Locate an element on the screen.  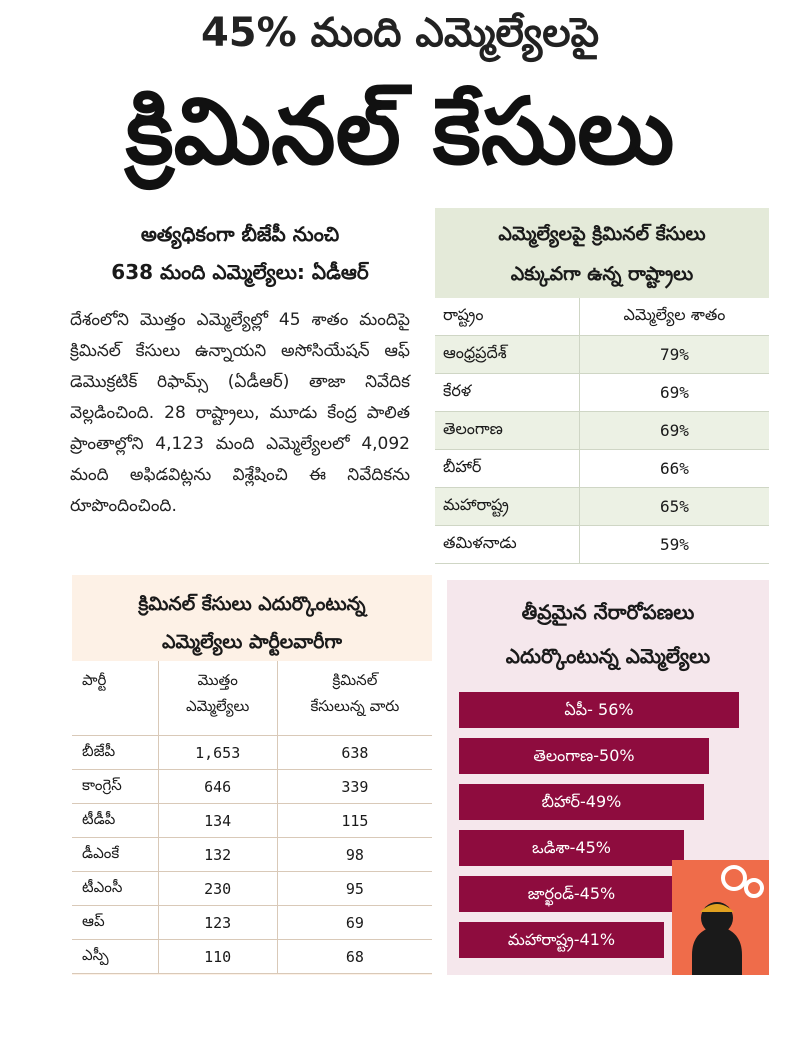
col-total-header: మొత్తం ఎమ్మెల్యేలు is located at coordinates (217, 698).